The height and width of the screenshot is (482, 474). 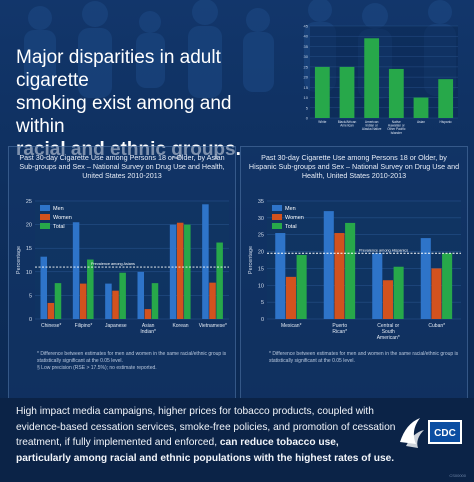 I want to click on hhs-eagle-icon, so click(x=412, y=433).